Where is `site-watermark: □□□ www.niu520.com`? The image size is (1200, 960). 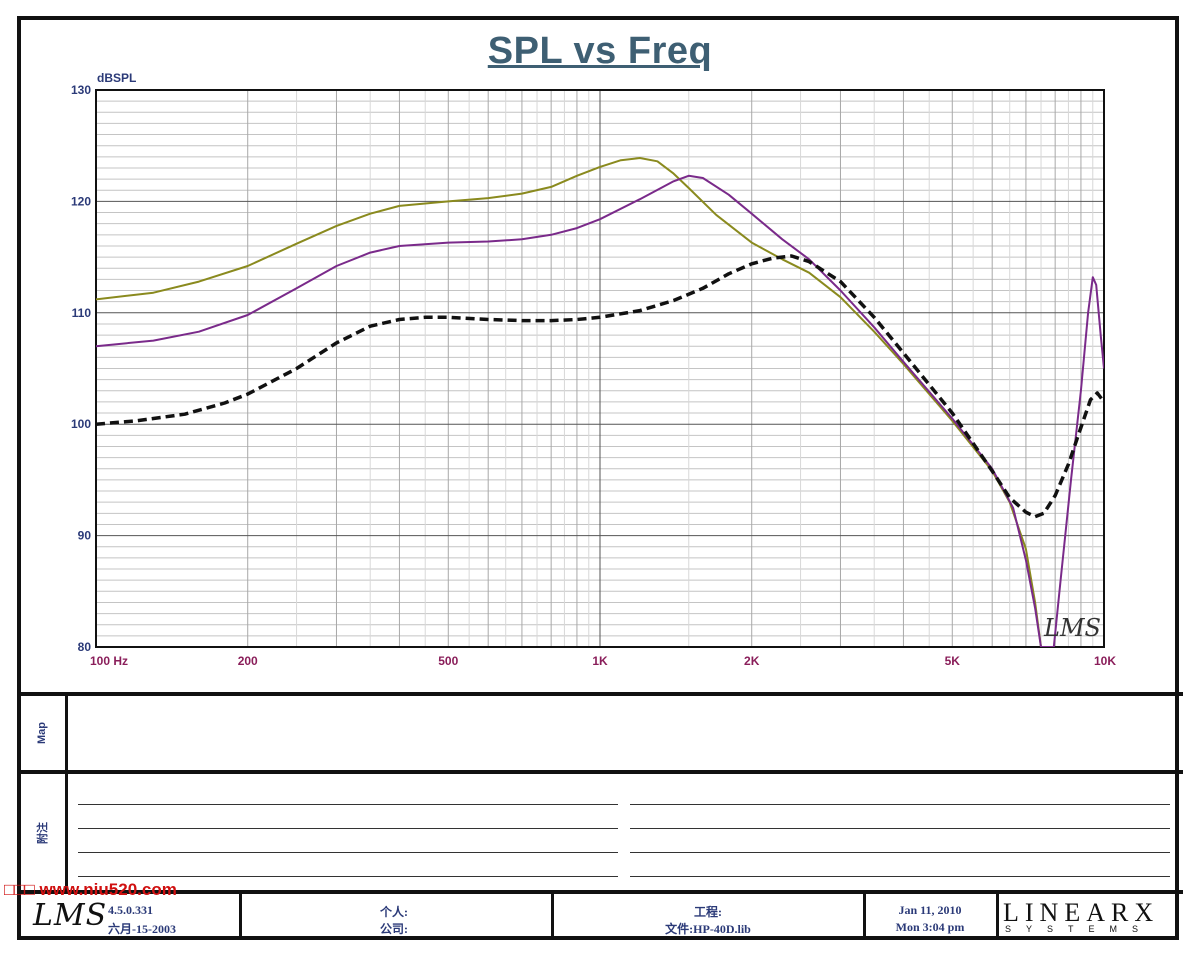
site-watermark: □□□ www.niu520.com is located at coordinates (90, 889).